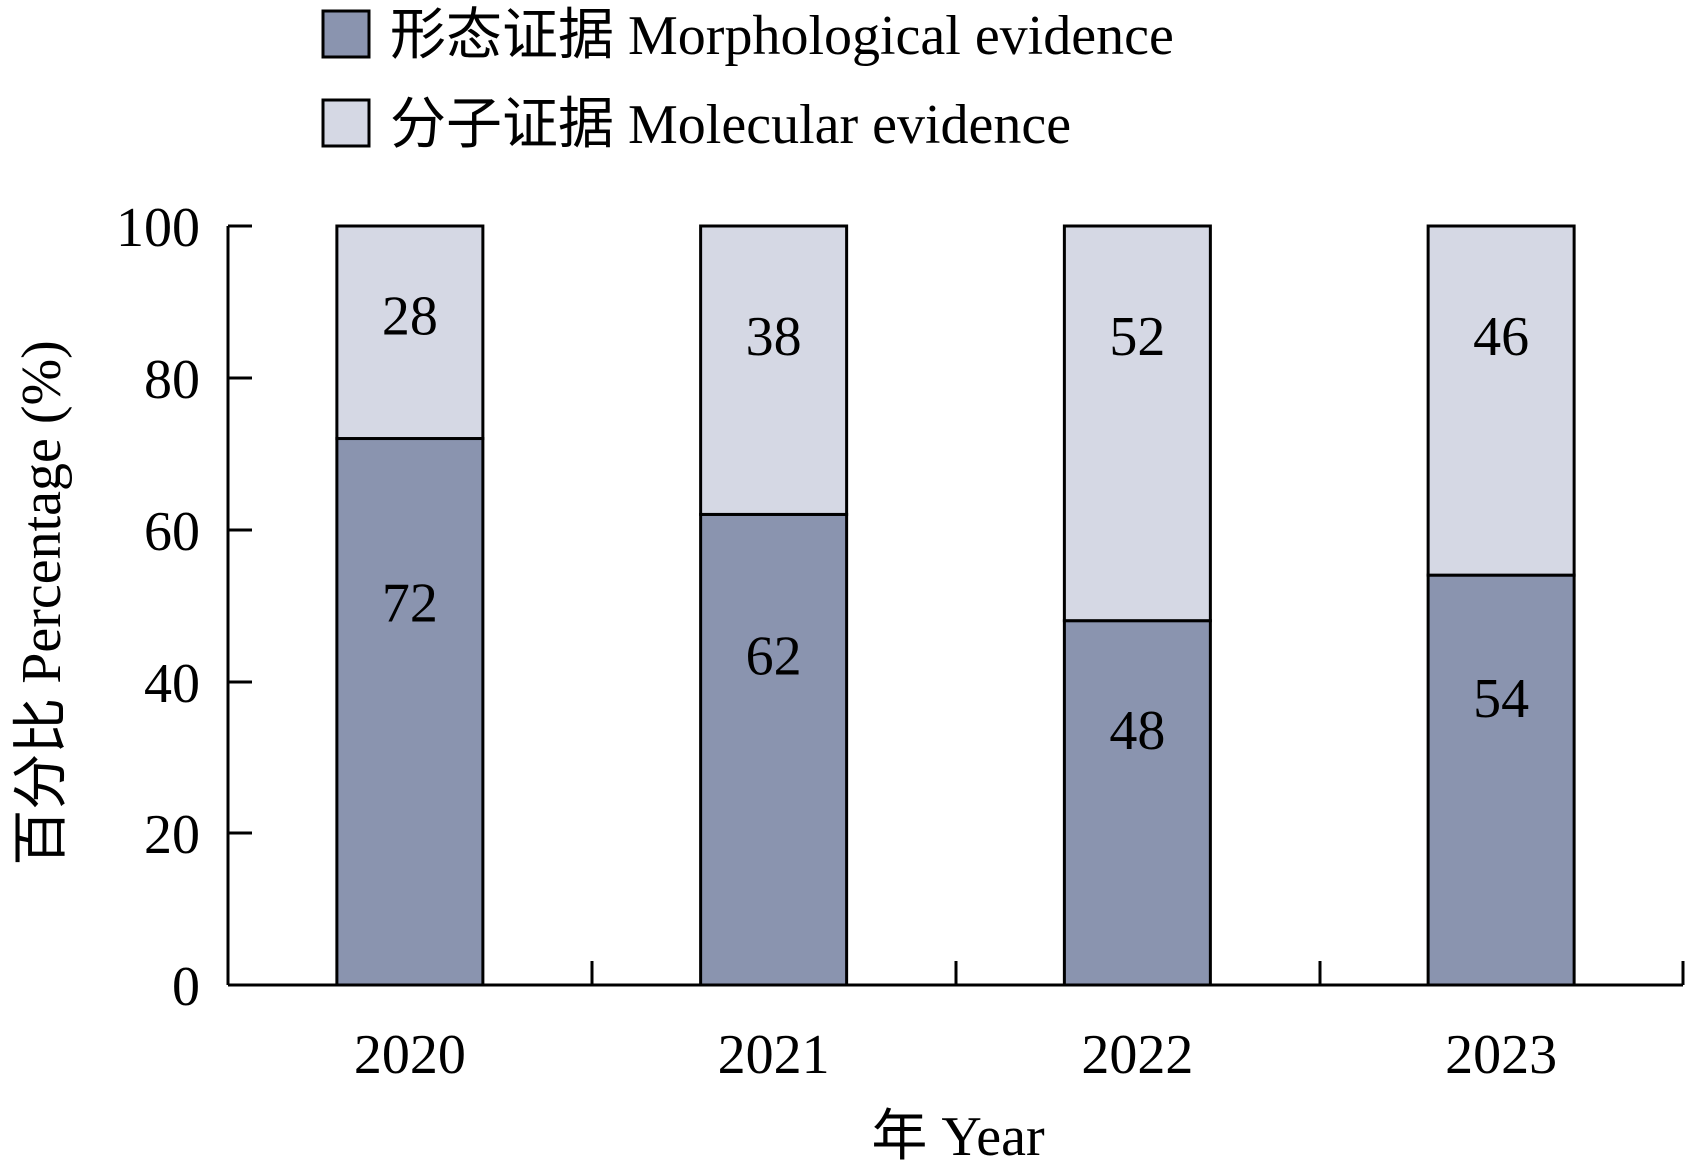 This screenshot has width=1686, height=1163. I want to click on bar-morphological-2023, so click(1501, 780).